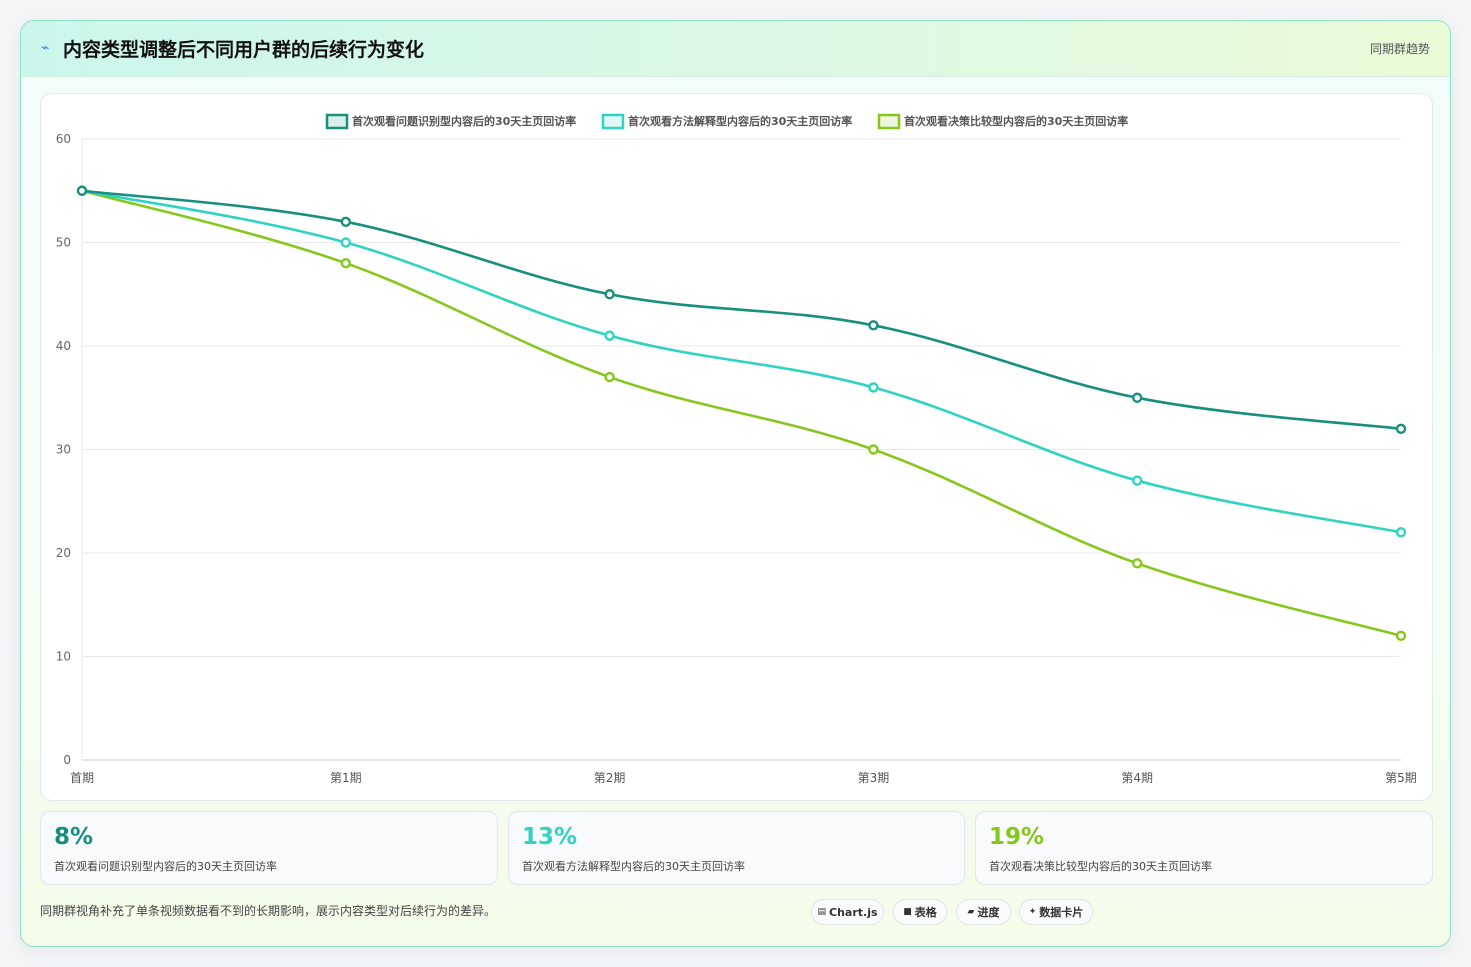 This screenshot has height=967, width=1471. I want to click on x-tick-label: 第2期, so click(610, 778).